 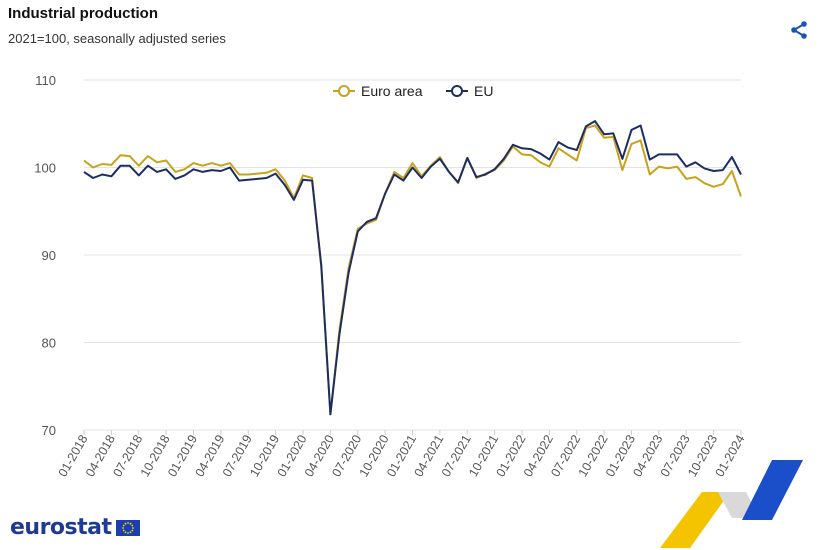 I want to click on eu-flag-icon, so click(x=127, y=527).